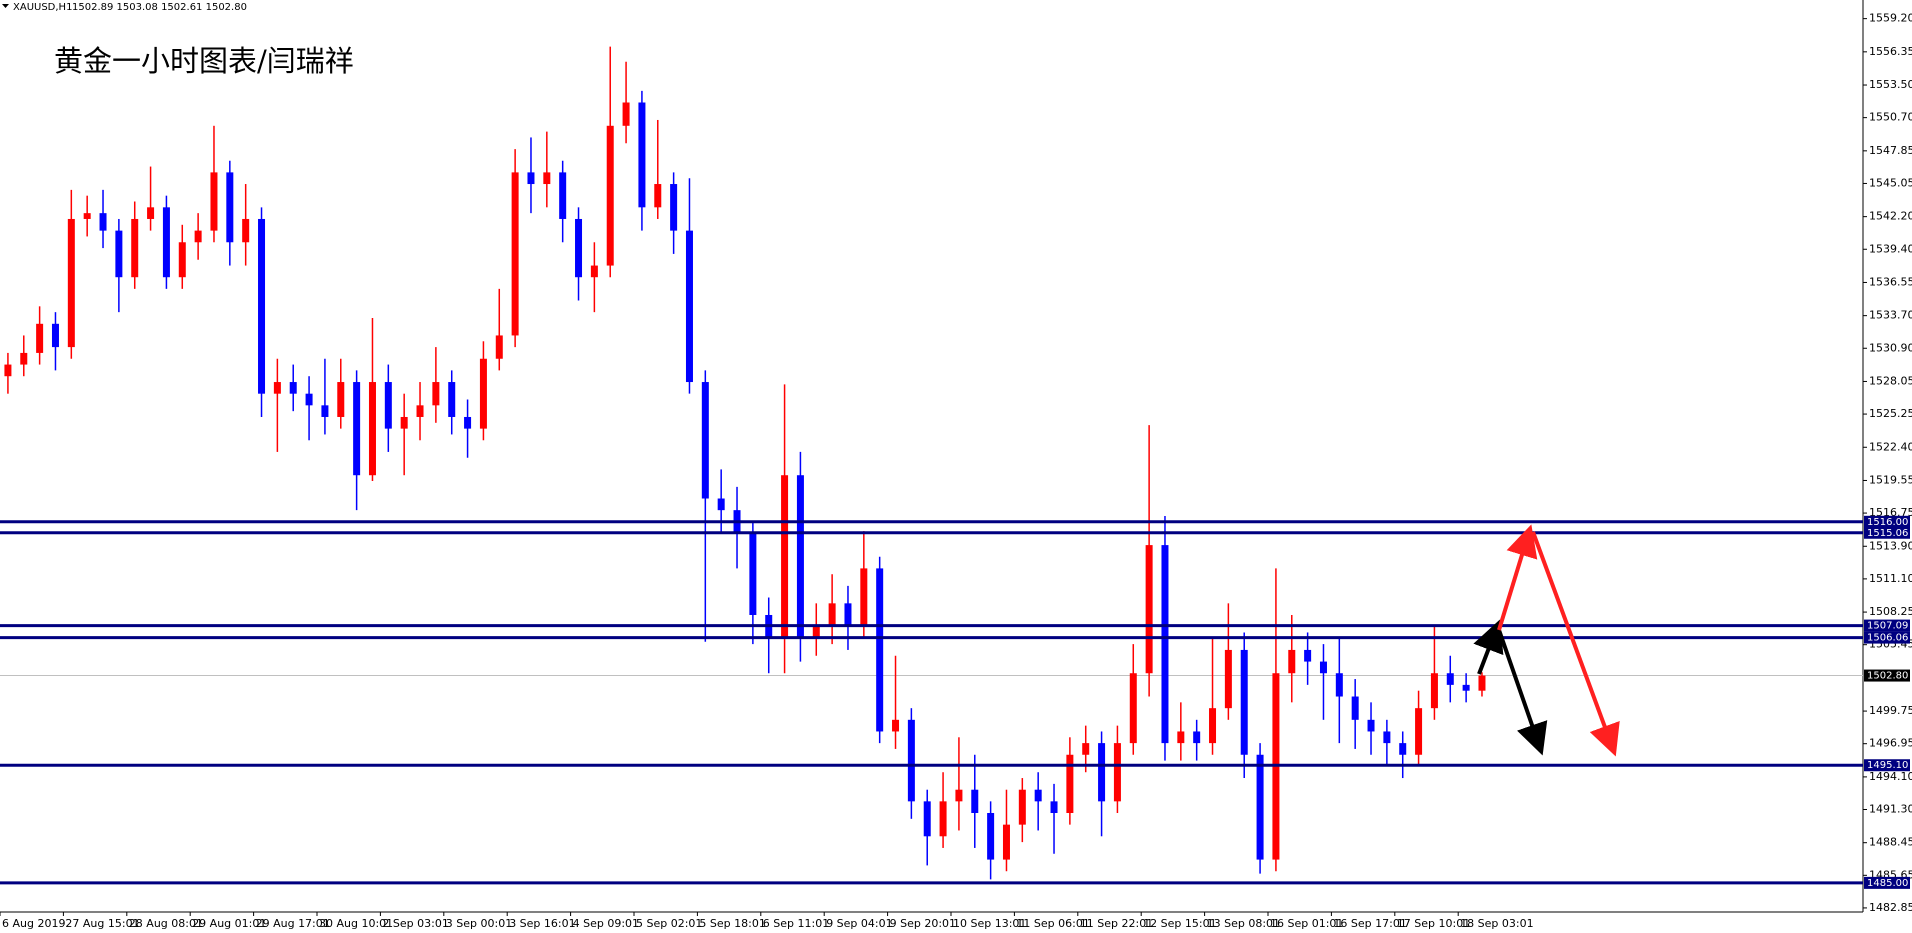 This screenshot has width=1912, height=933. What do you see at coordinates (1890, 248) in the screenshot?
I see `y-tick-label: 1539.40` at bounding box center [1890, 248].